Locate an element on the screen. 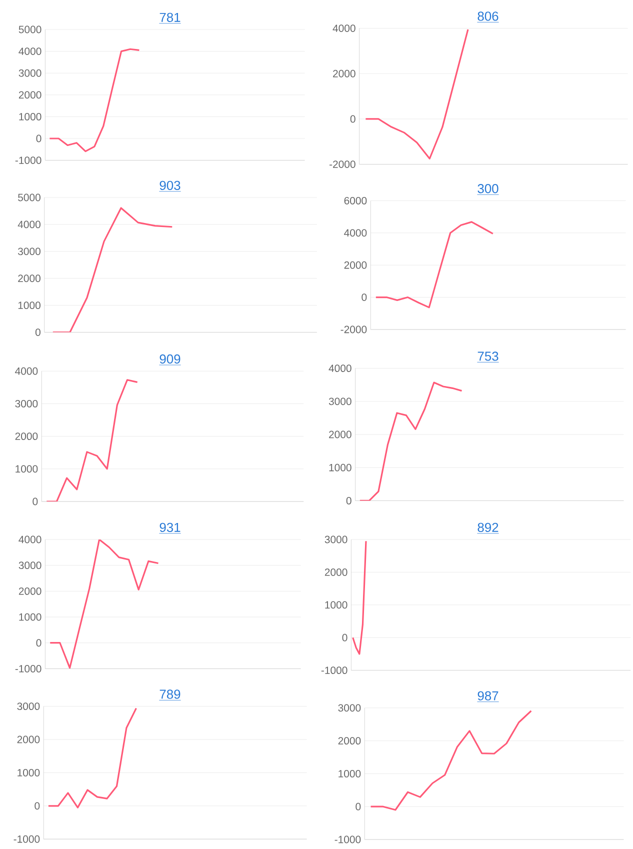 The height and width of the screenshot is (849, 633). chart-title: 300 is located at coordinates (488, 189).